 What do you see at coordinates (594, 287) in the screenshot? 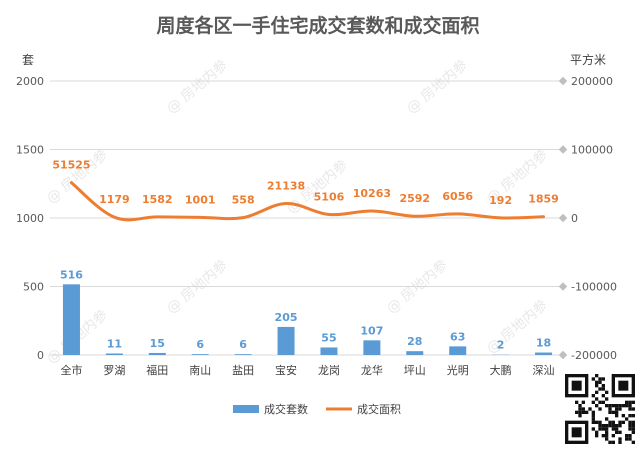
I see `right-tick-label: -100000` at bounding box center [594, 287].